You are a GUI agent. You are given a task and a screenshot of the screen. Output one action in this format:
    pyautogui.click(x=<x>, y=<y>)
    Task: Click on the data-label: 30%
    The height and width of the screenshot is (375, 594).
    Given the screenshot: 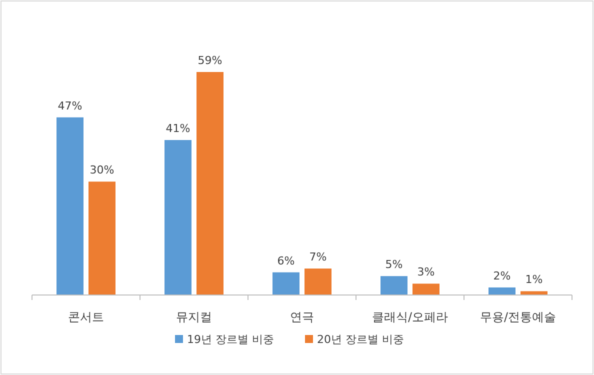 What is the action you would take?
    pyautogui.click(x=102, y=170)
    